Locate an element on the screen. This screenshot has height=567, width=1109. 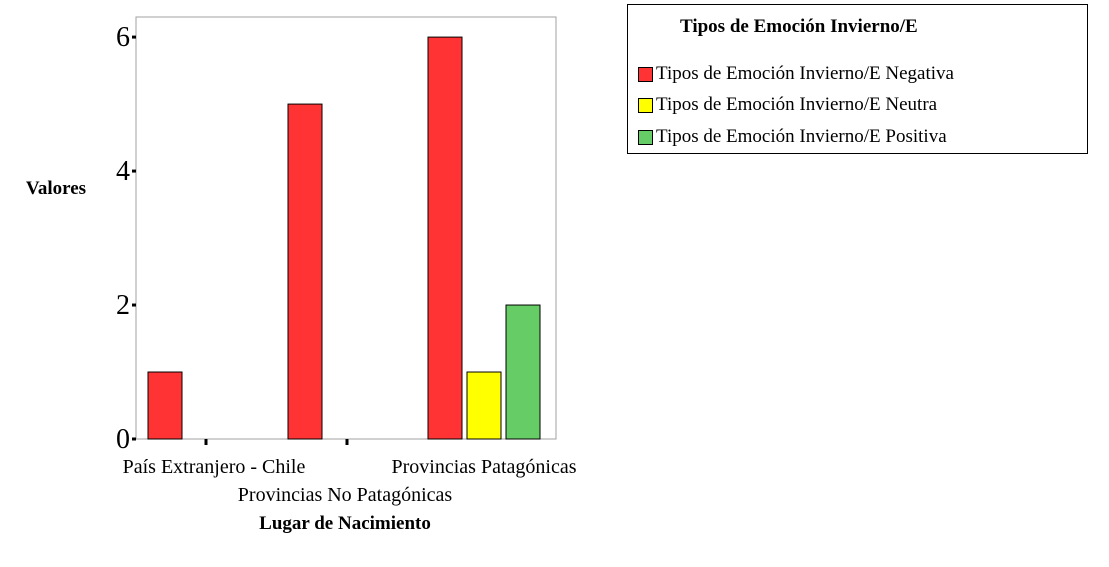
legend-item-1: Tipos de Emoción Invierno/E Negativa is located at coordinates (796, 74).